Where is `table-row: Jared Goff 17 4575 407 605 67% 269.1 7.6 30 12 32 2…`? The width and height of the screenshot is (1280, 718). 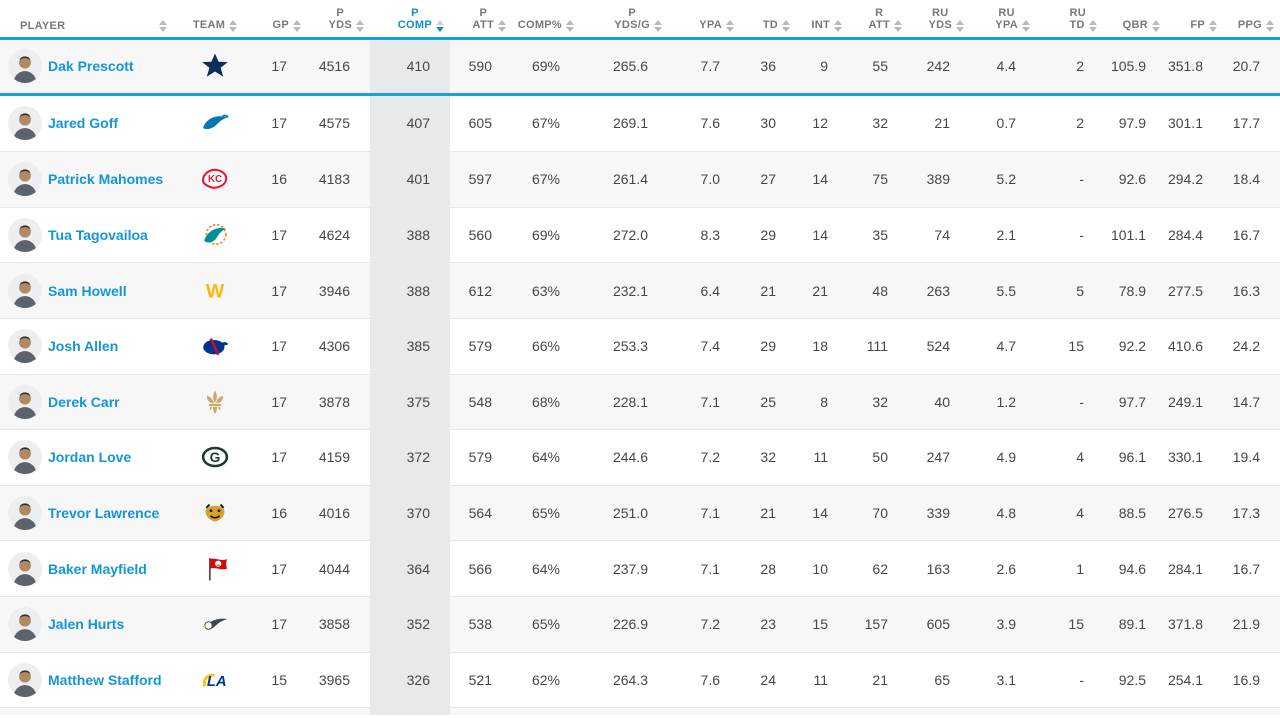 table-row: Jared Goff 17 4575 407 605 67% 269.1 7.6 30 12 32 2… is located at coordinates (640, 123).